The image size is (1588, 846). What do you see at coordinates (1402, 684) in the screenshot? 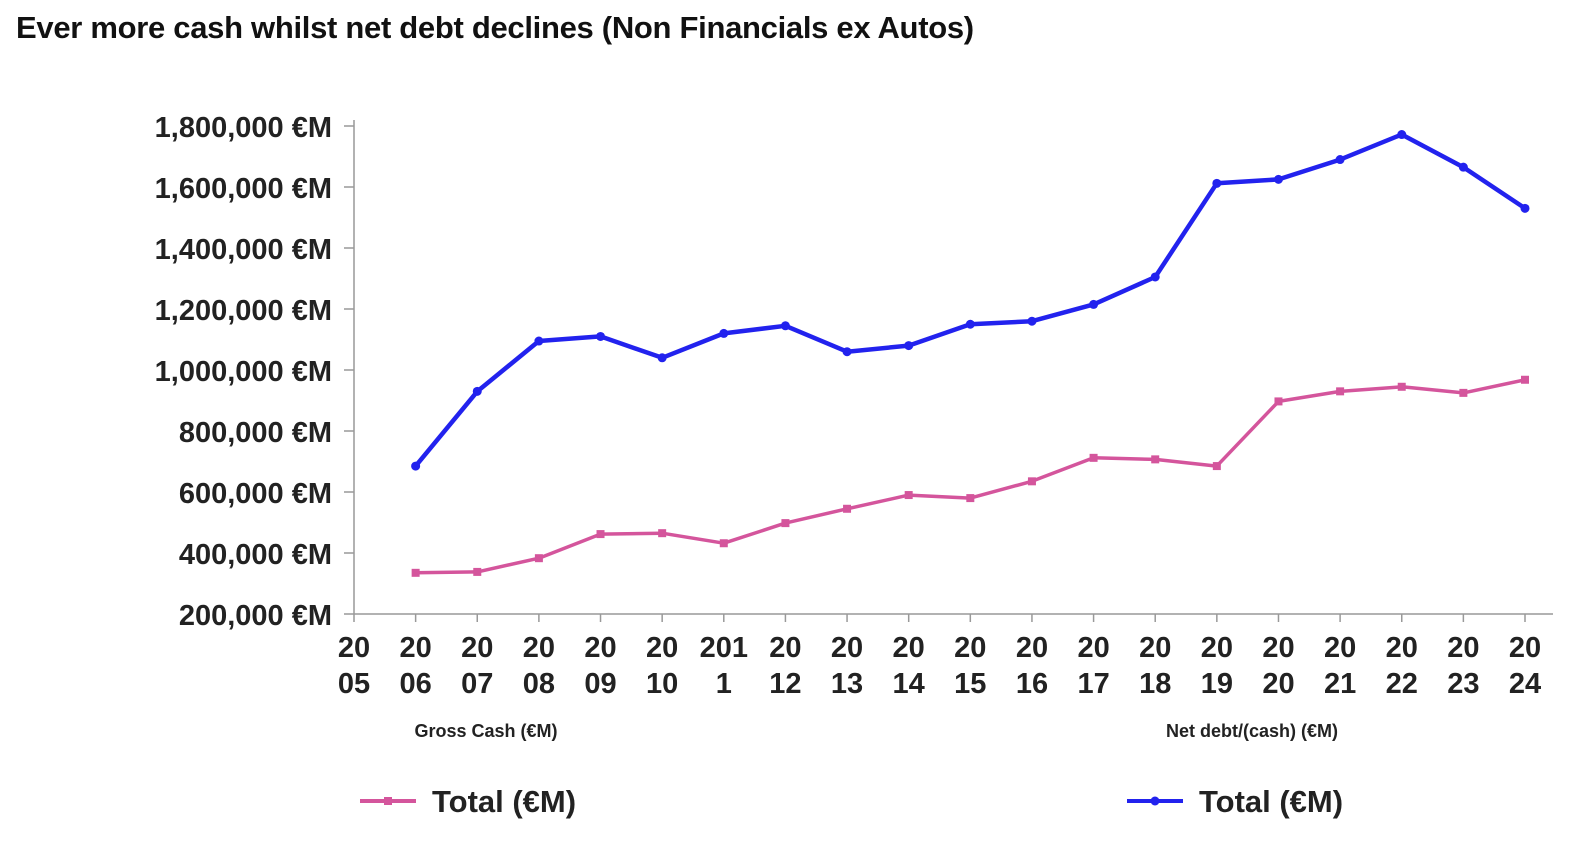
I see `x-tick-label: 22` at bounding box center [1402, 684].